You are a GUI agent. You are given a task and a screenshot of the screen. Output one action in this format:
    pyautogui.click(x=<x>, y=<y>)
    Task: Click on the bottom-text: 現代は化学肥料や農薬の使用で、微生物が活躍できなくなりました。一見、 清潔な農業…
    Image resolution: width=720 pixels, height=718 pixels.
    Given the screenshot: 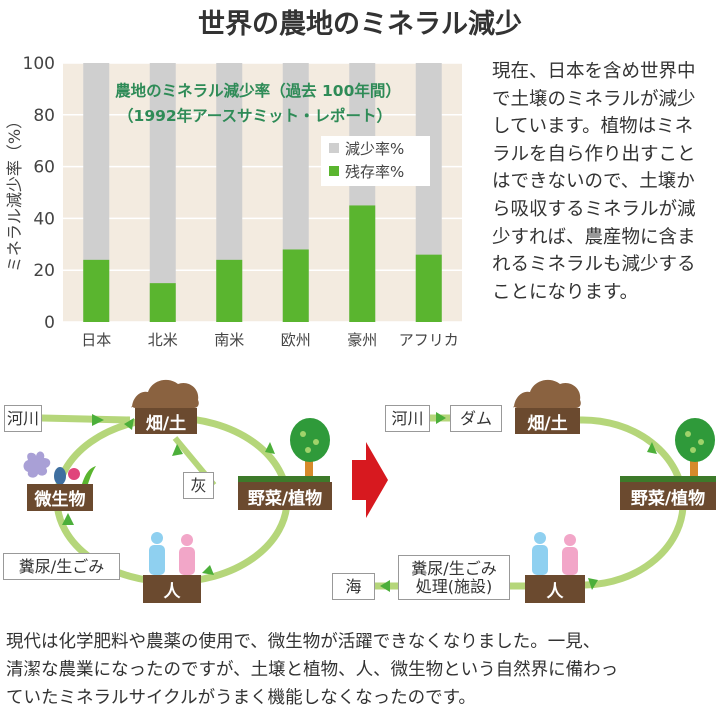 What is the action you would take?
    pyautogui.click(x=312, y=670)
    